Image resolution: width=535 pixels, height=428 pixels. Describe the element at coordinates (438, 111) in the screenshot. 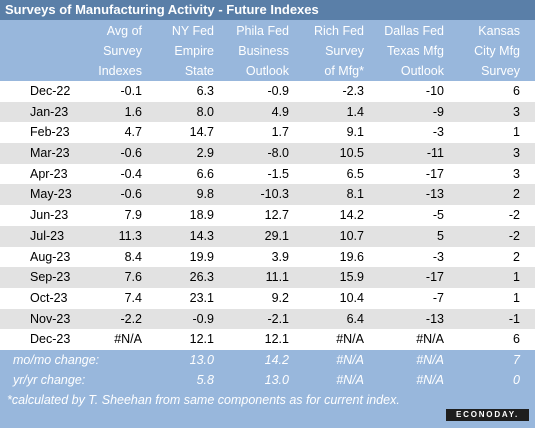

I see `cell-dallas: -9` at that location.